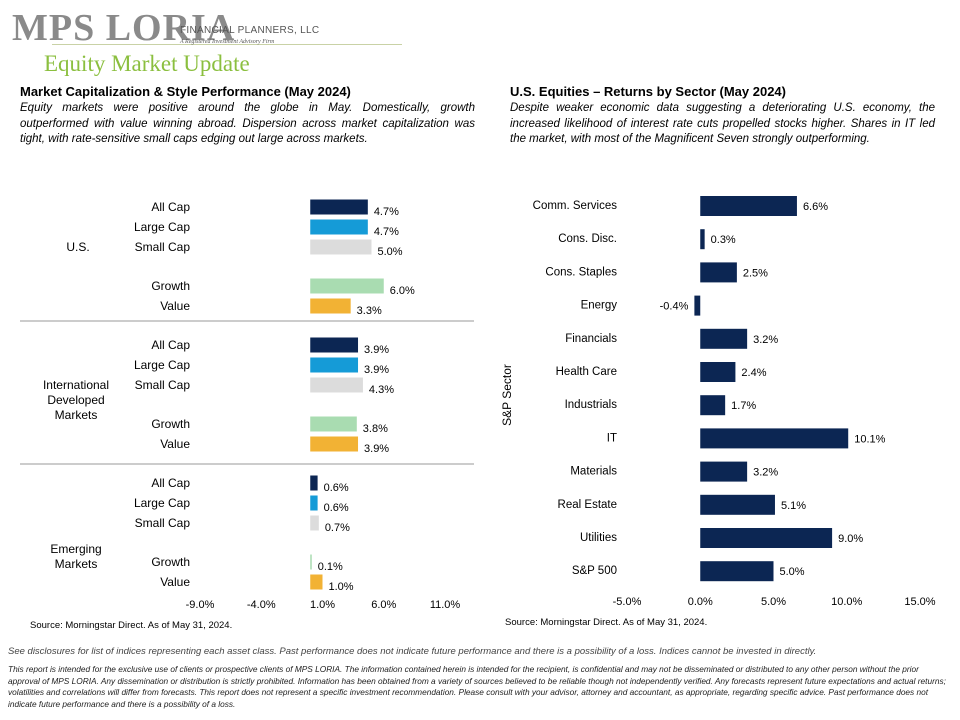 The image size is (960, 720). What do you see at coordinates (850, 539) in the screenshot?
I see `data-label: 9.0%` at bounding box center [850, 539].